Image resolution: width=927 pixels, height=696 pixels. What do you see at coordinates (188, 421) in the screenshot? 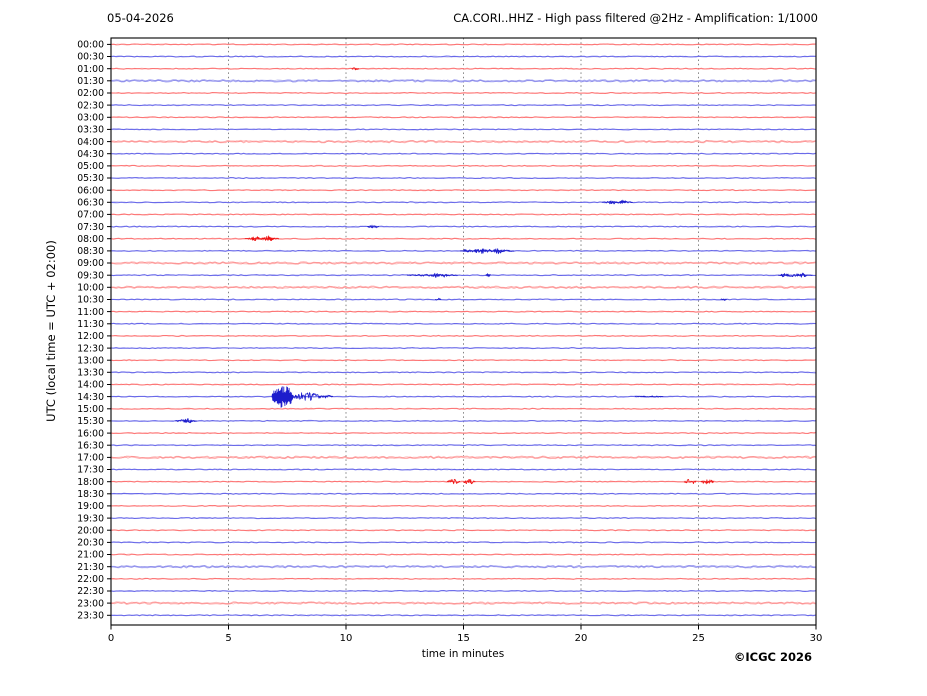
I see `event-15:30` at bounding box center [188, 421].